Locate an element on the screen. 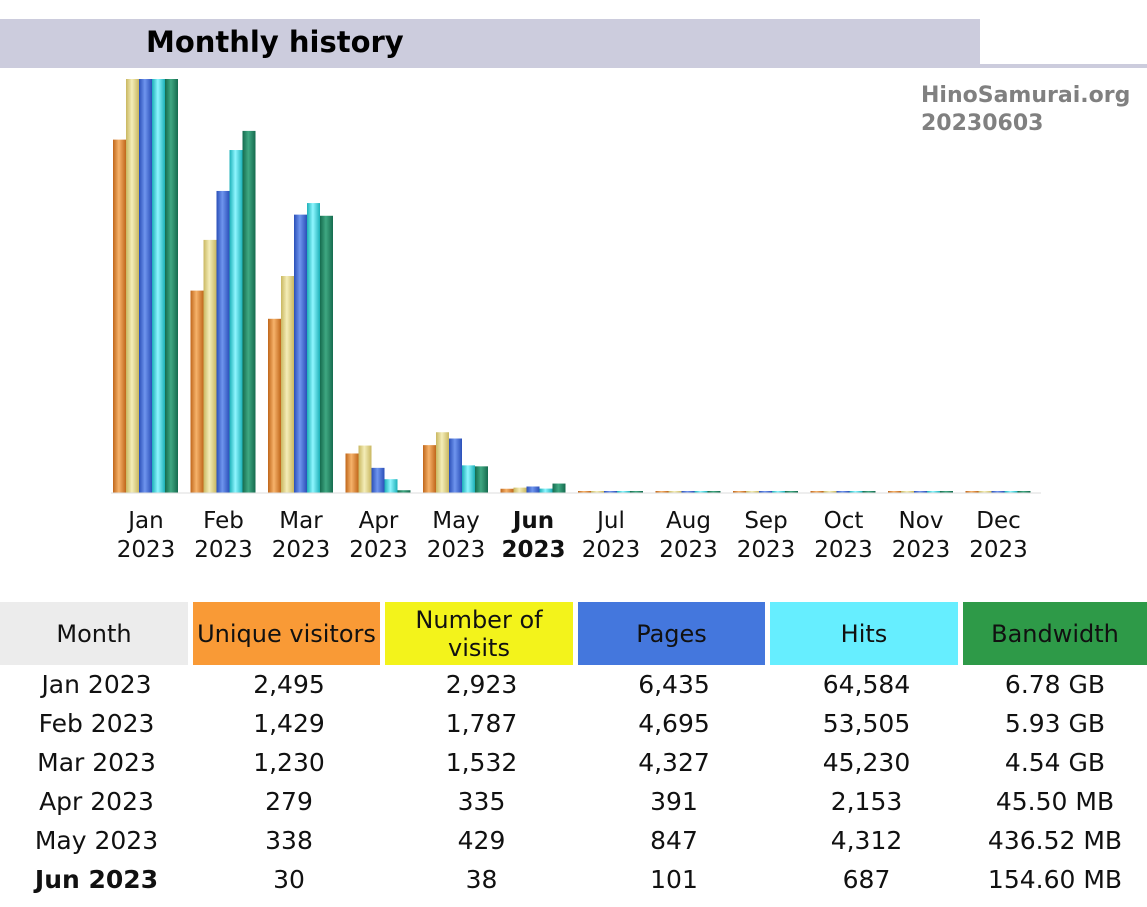 The height and width of the screenshot is (907, 1147). section-title: Monthly history is located at coordinates (275, 42).